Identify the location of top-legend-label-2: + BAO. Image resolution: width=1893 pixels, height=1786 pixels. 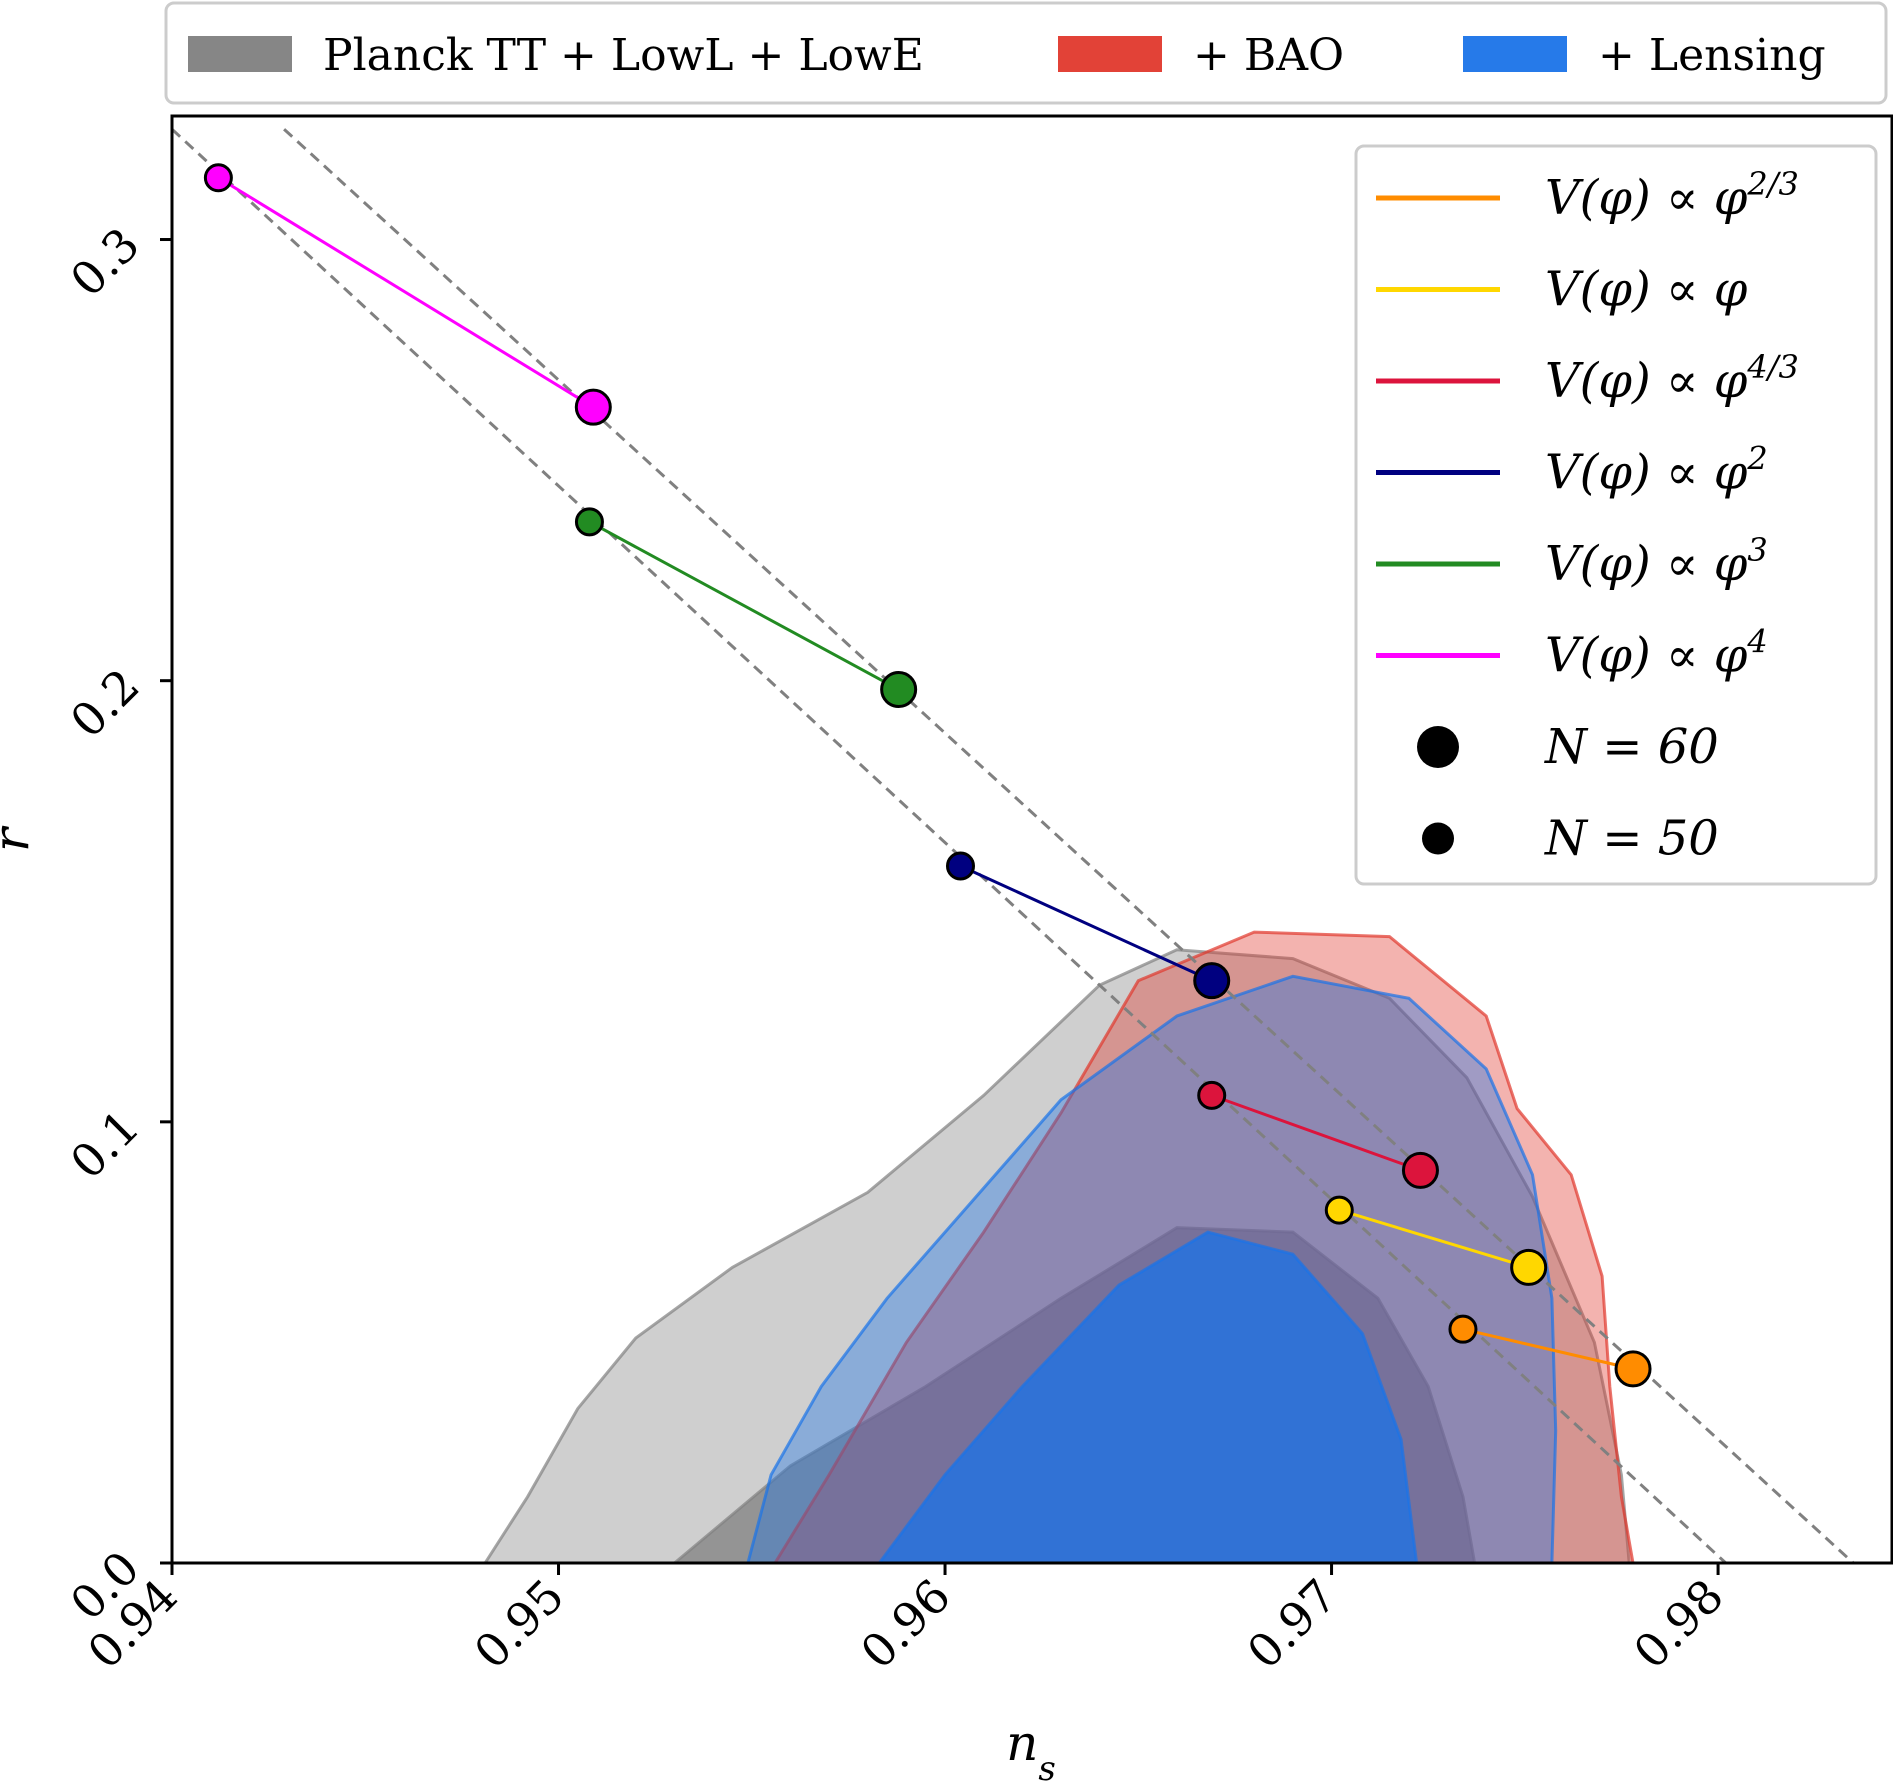
(1268, 55).